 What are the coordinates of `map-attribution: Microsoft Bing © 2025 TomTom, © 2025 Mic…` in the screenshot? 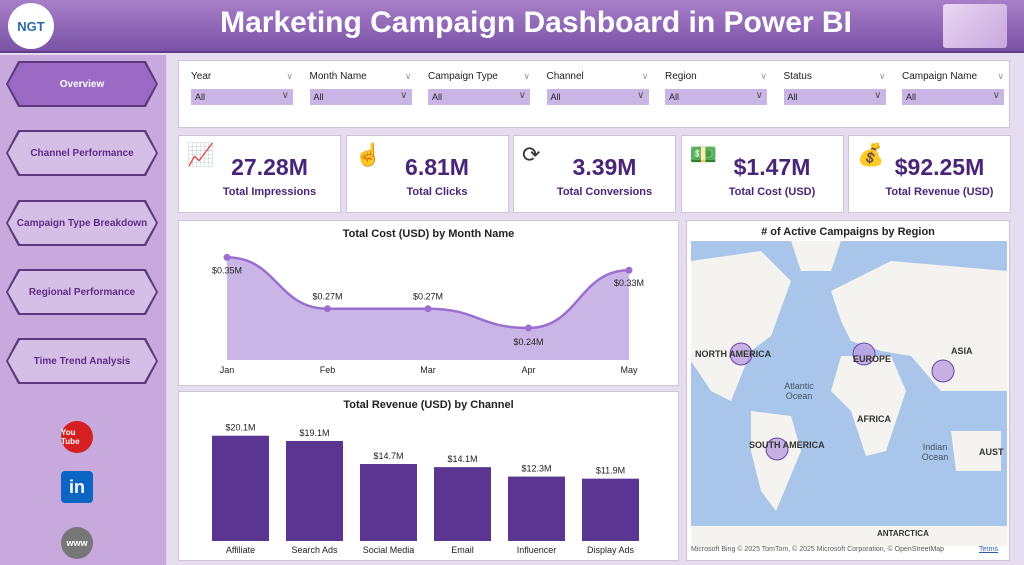 It's located at (818, 549).